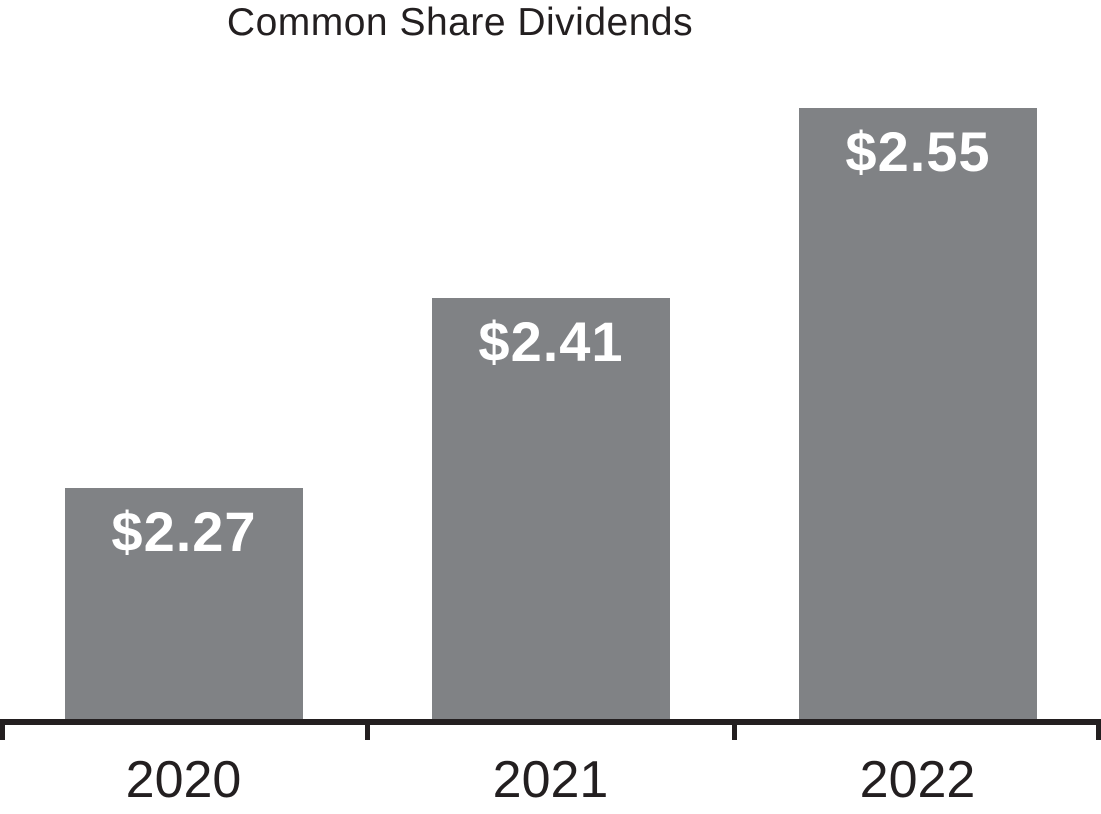  What do you see at coordinates (183, 780) in the screenshot?
I see `x-axis-label: 2020` at bounding box center [183, 780].